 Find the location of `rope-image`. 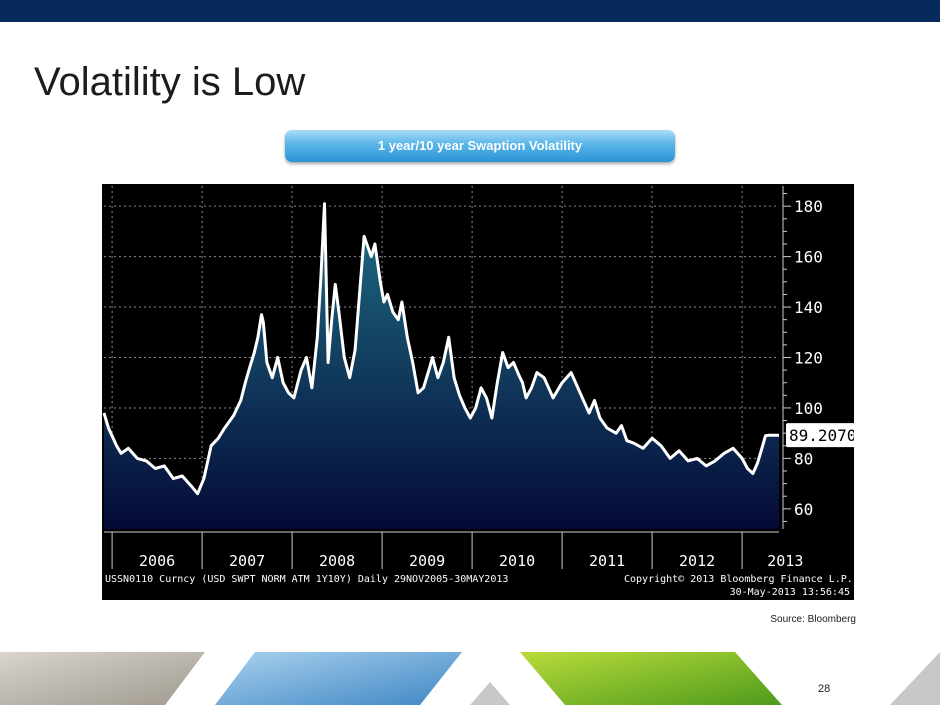

rope-image is located at coordinates (102, 678).